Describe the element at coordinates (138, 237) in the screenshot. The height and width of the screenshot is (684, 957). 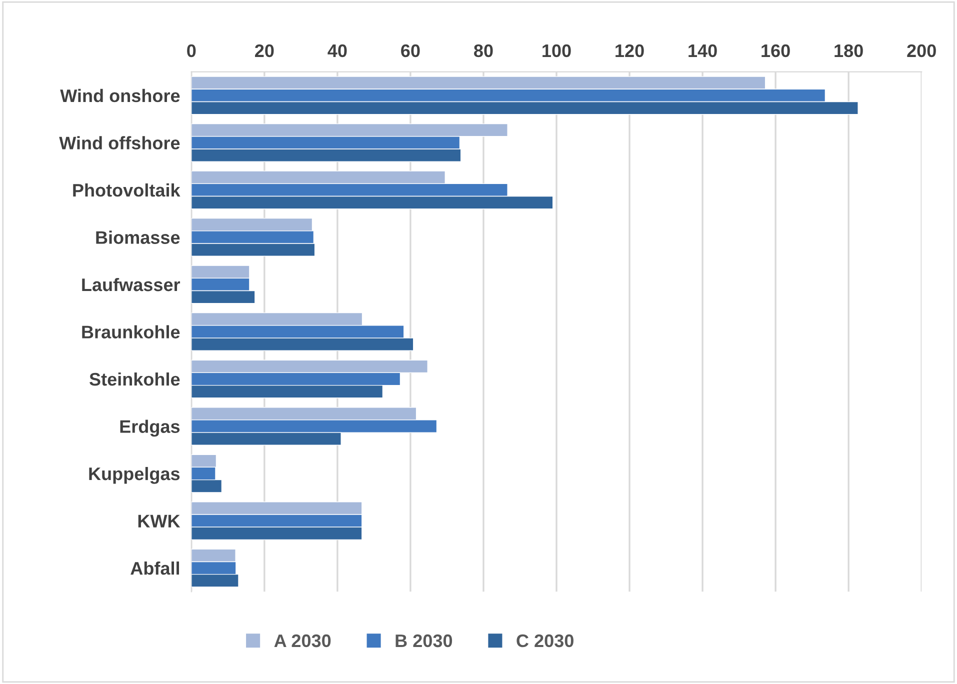
I see `y-tick-label: Biomasse` at that location.